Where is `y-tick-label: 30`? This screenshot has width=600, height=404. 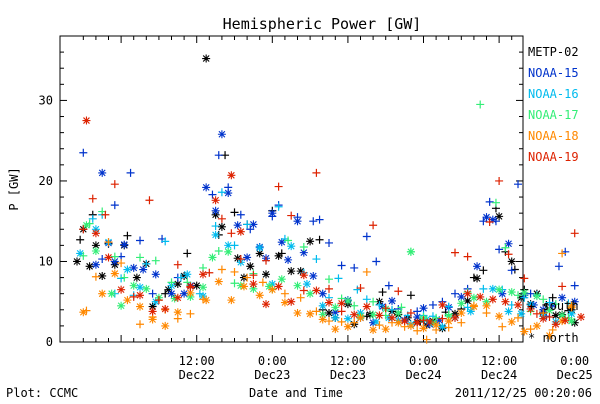
y-tick-label: 30 is located at coordinates (46, 100).